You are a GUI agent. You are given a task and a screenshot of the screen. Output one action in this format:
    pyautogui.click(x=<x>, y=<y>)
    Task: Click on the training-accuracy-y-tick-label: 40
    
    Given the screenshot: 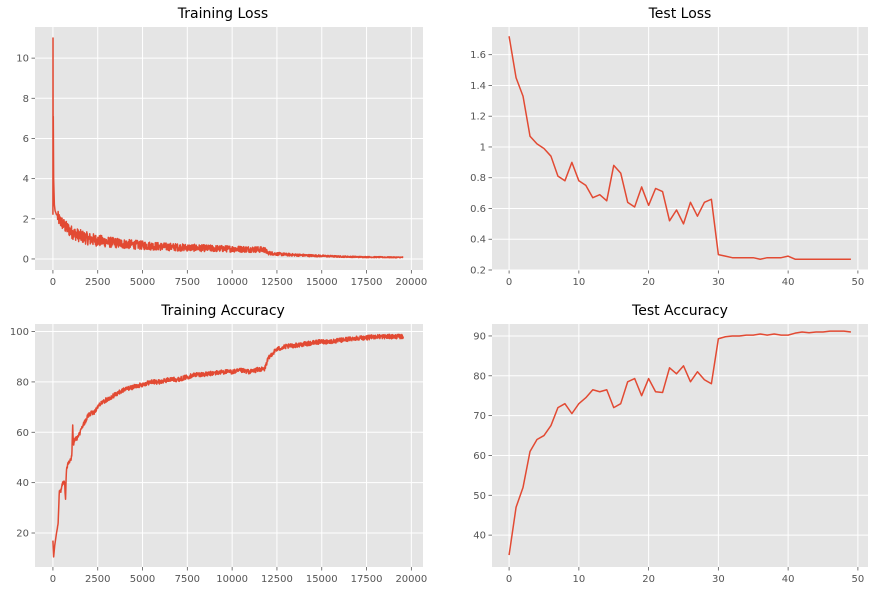 What is the action you would take?
    pyautogui.click(x=22, y=483)
    